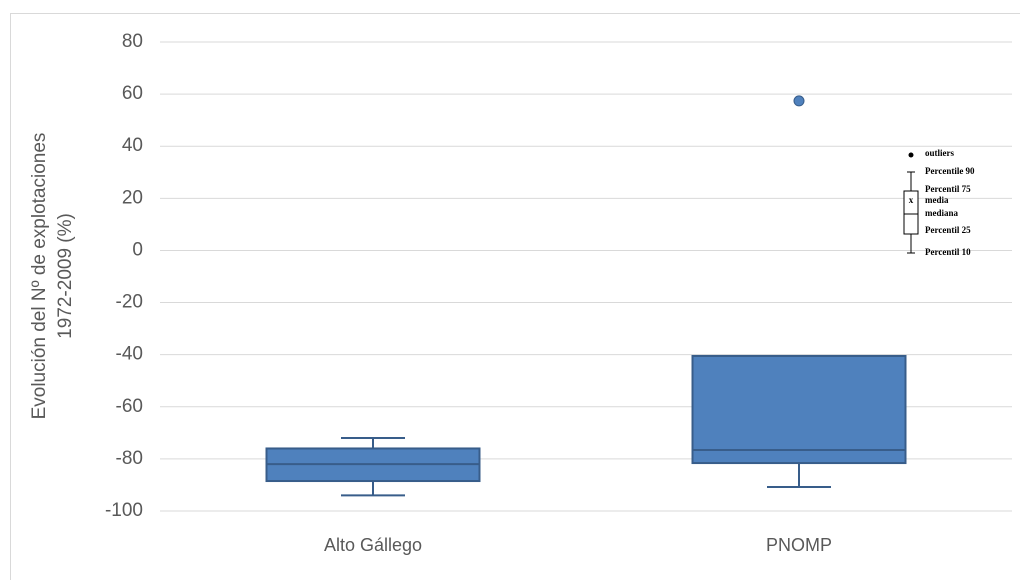 The height and width of the screenshot is (580, 1020). I want to click on legend-label: Percentil 25, so click(948, 230).